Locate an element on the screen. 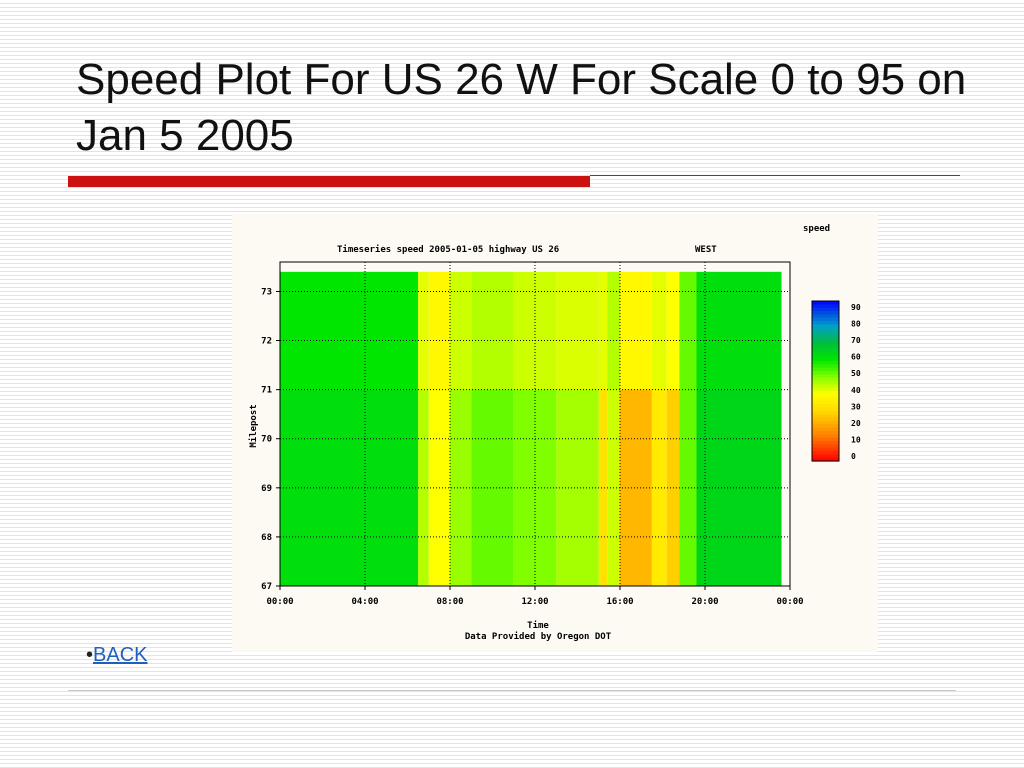 This screenshot has width=1024, height=768. y-tick-label-3: 70 is located at coordinates (266, 440).